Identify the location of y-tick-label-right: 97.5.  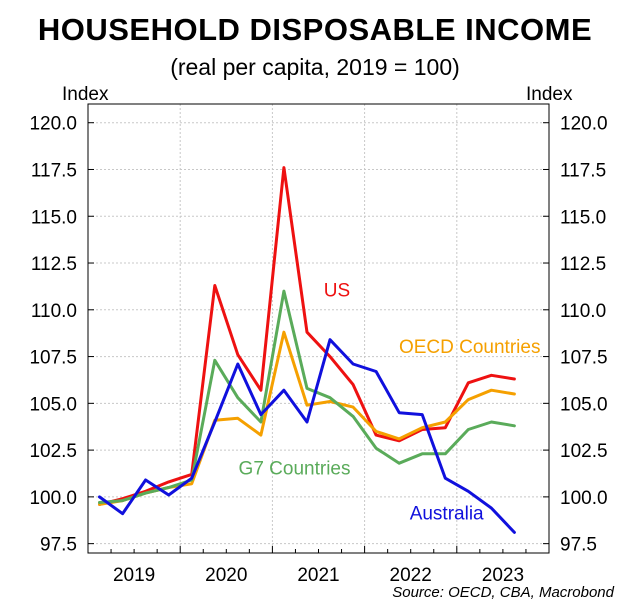
(578, 545).